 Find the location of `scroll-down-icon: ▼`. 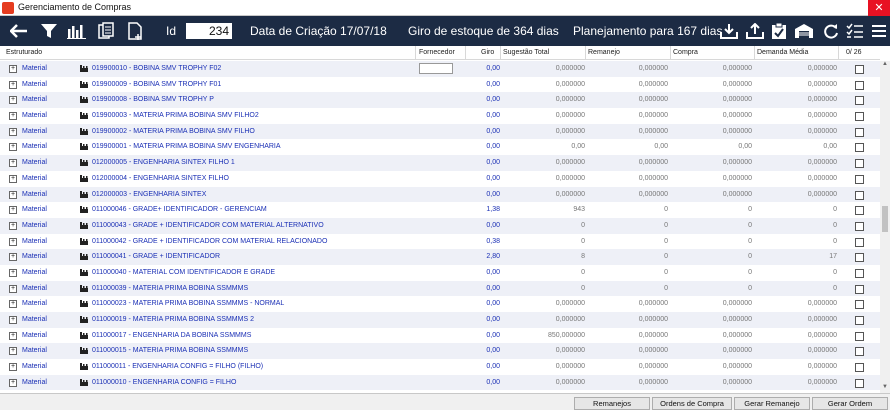

scroll-down-icon: ▼ is located at coordinates (885, 387).